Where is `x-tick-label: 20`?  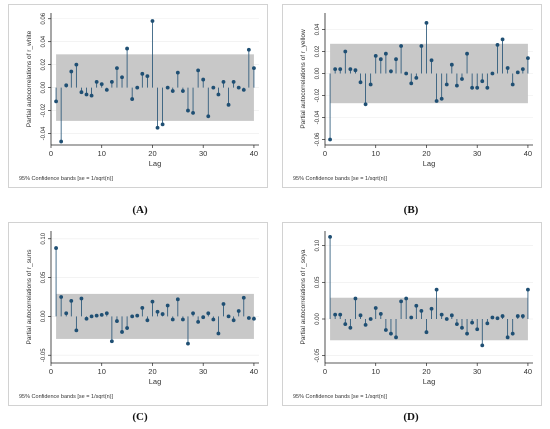 x-tick-label: 20 is located at coordinates (152, 153).